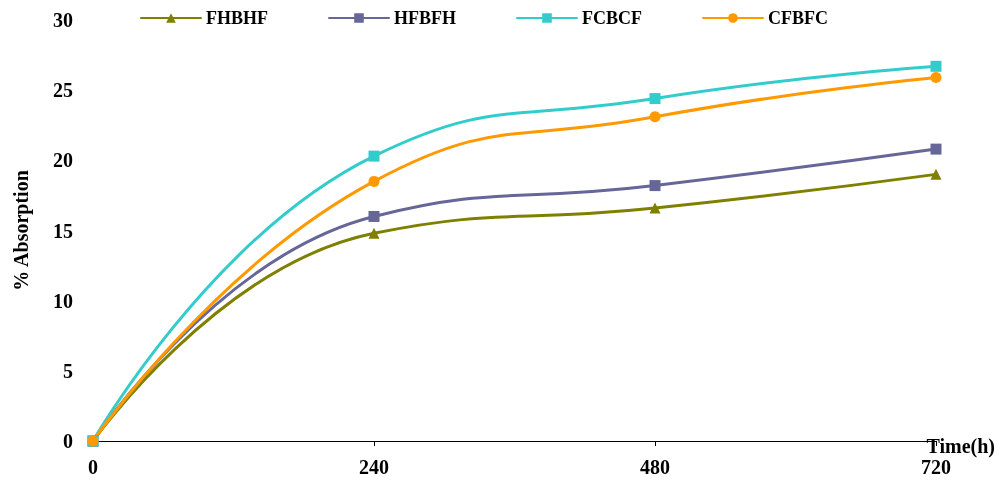 The width and height of the screenshot is (1001, 500). I want to click on y-tick-label: 25, so click(63, 90).